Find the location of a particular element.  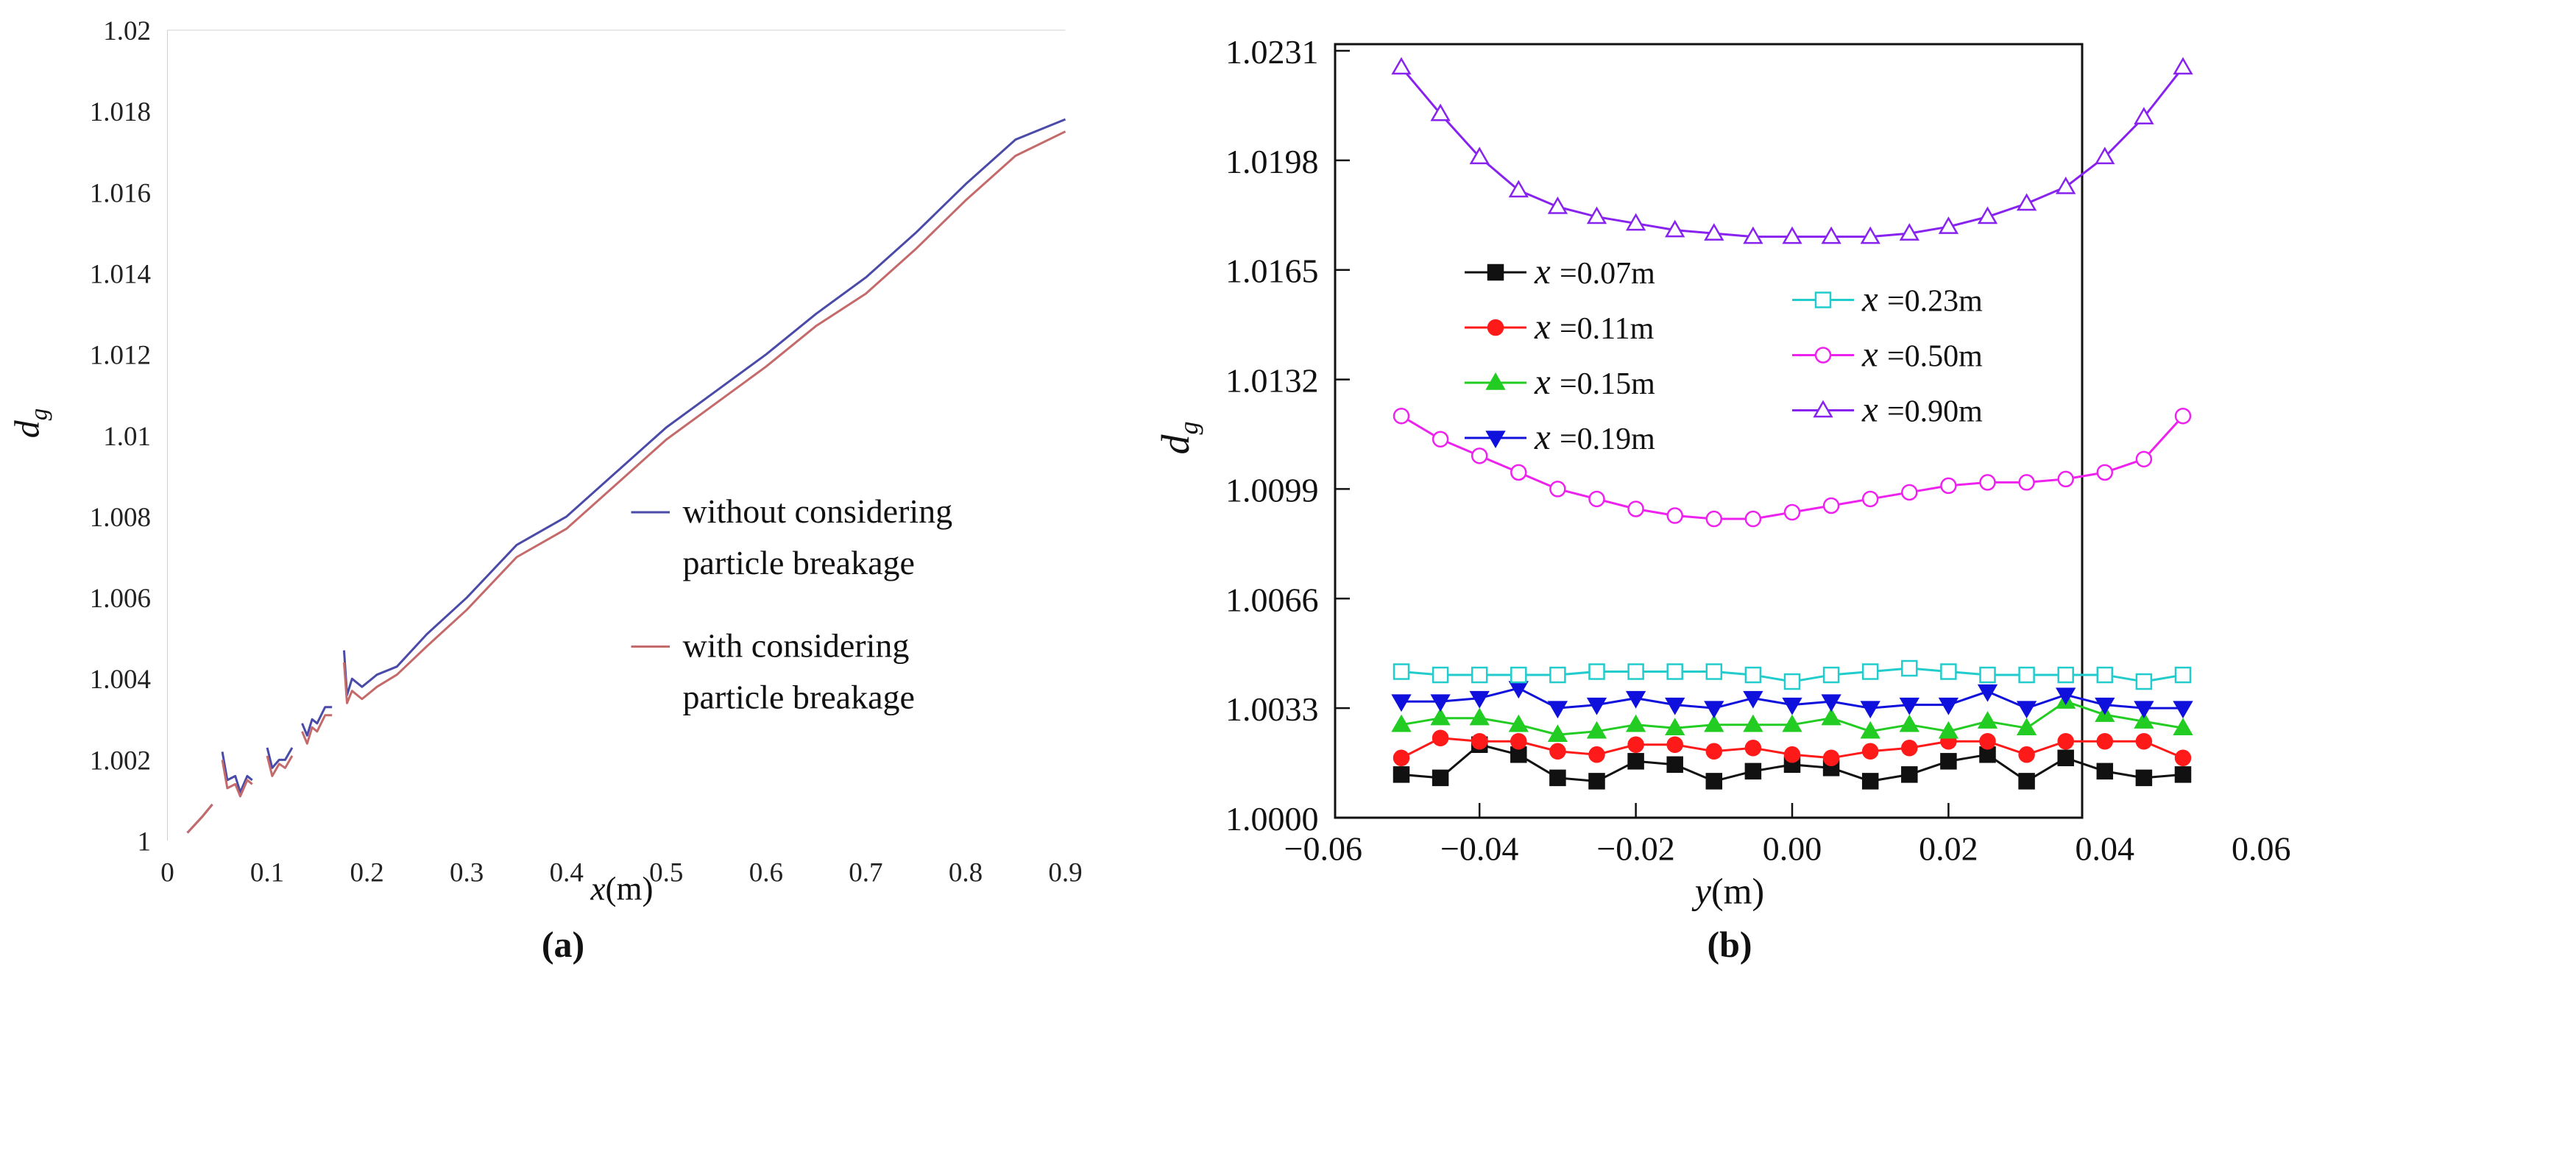

legend-label: x =0.23m is located at coordinates (1922, 299).